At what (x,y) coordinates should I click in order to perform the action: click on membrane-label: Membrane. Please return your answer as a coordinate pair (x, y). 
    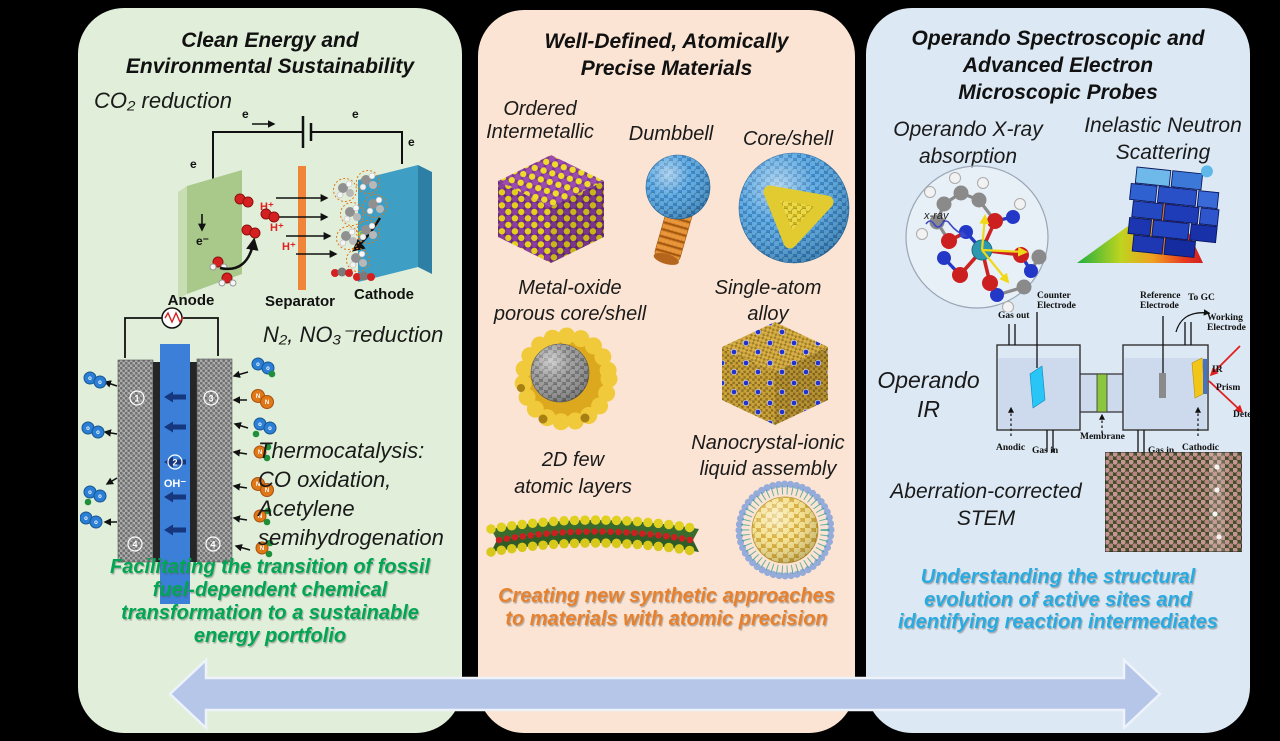
    Looking at the image, I should click on (1102, 437).